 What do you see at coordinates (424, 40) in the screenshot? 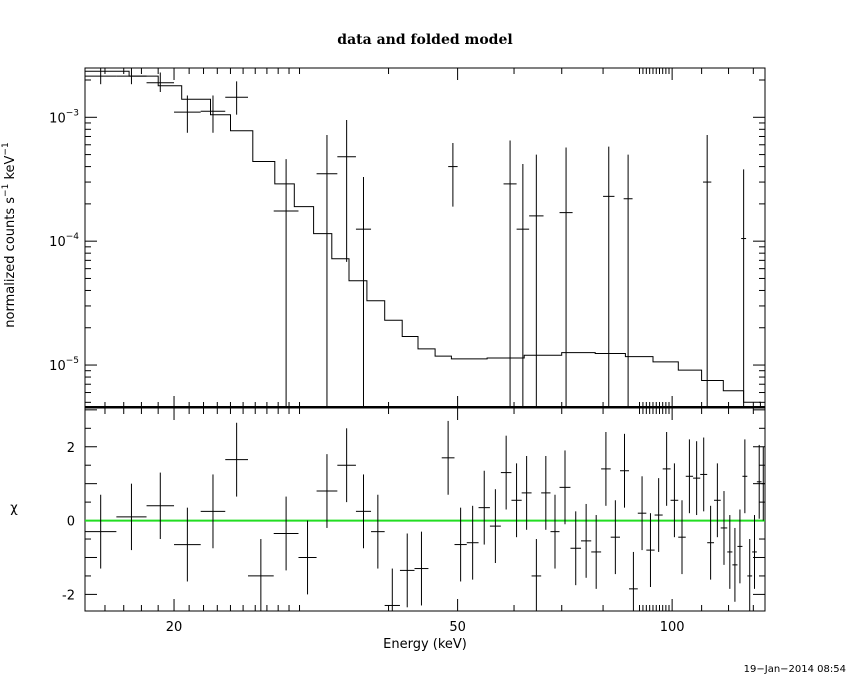
I see `chart-title: data and folded model` at bounding box center [424, 40].